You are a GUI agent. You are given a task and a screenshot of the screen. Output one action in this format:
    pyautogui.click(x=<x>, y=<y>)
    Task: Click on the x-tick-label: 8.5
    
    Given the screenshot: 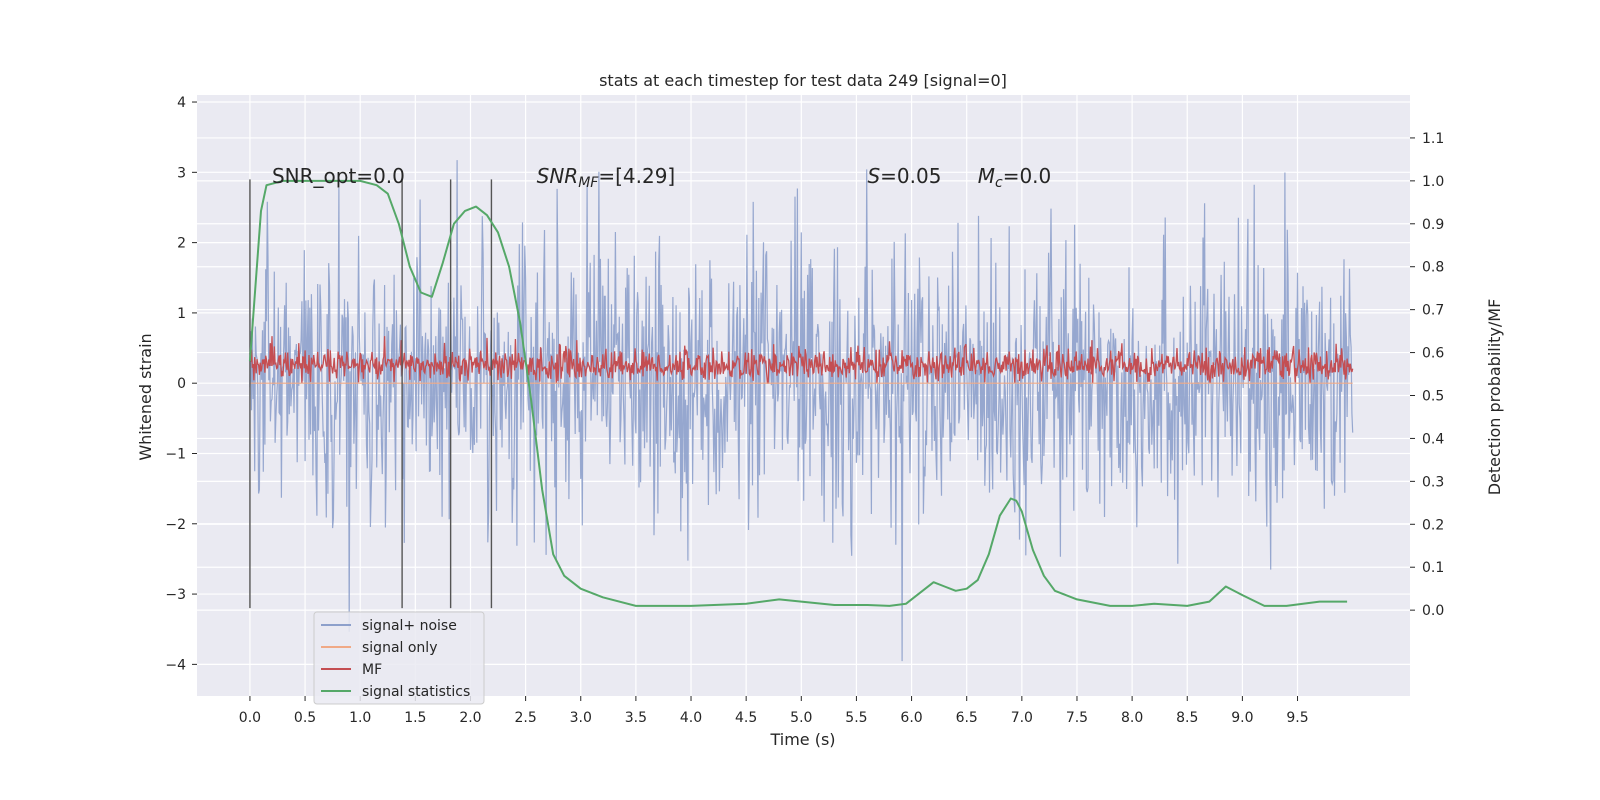 What is the action you would take?
    pyautogui.click(x=1187, y=718)
    